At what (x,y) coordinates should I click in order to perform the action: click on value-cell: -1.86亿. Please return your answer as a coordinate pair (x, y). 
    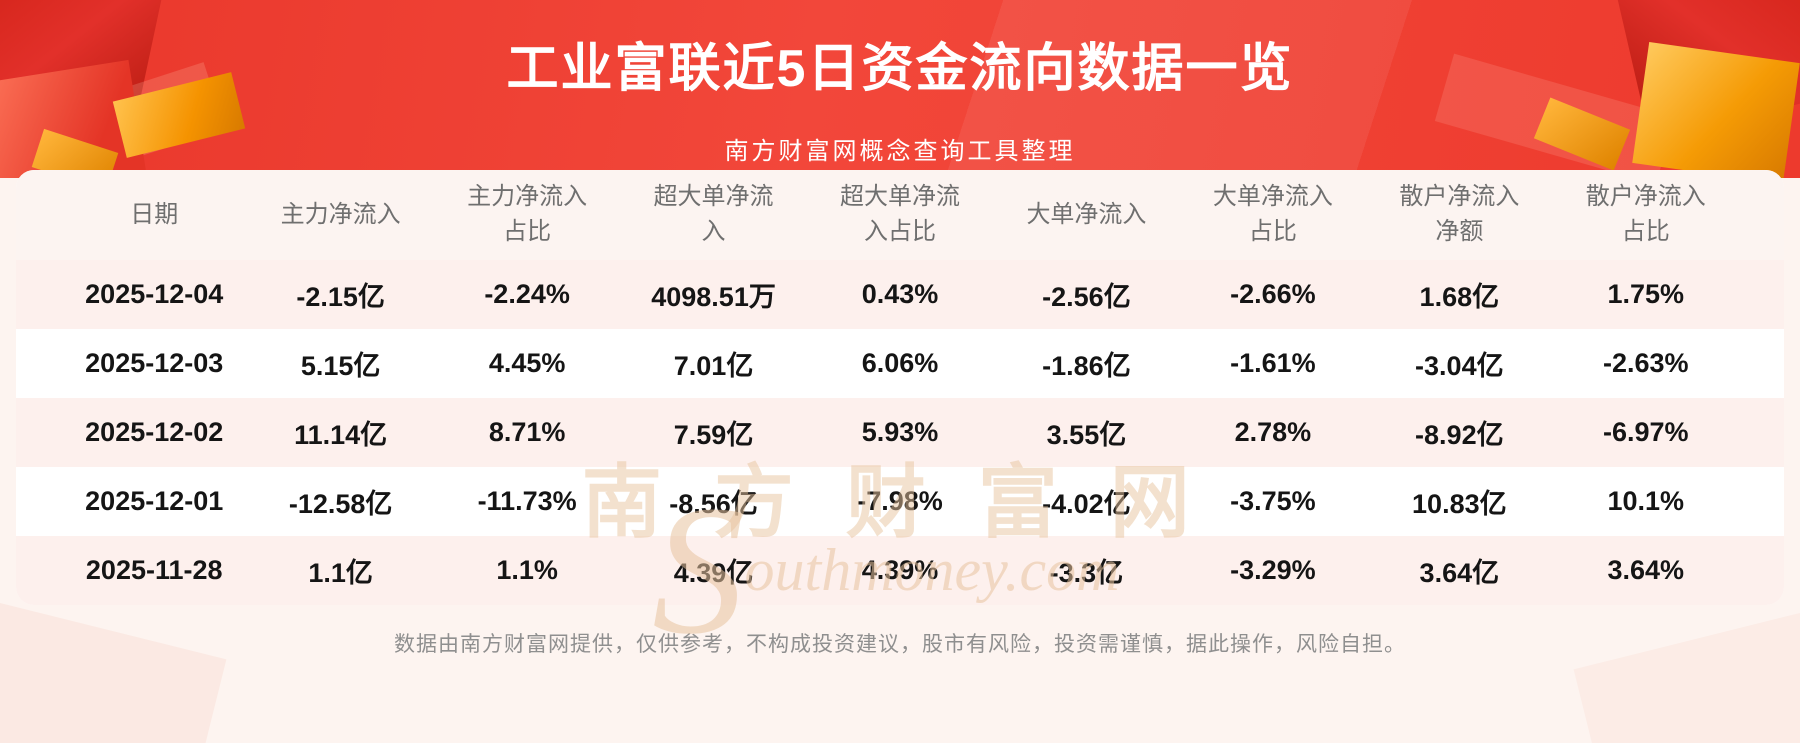
    Looking at the image, I should click on (1086, 366).